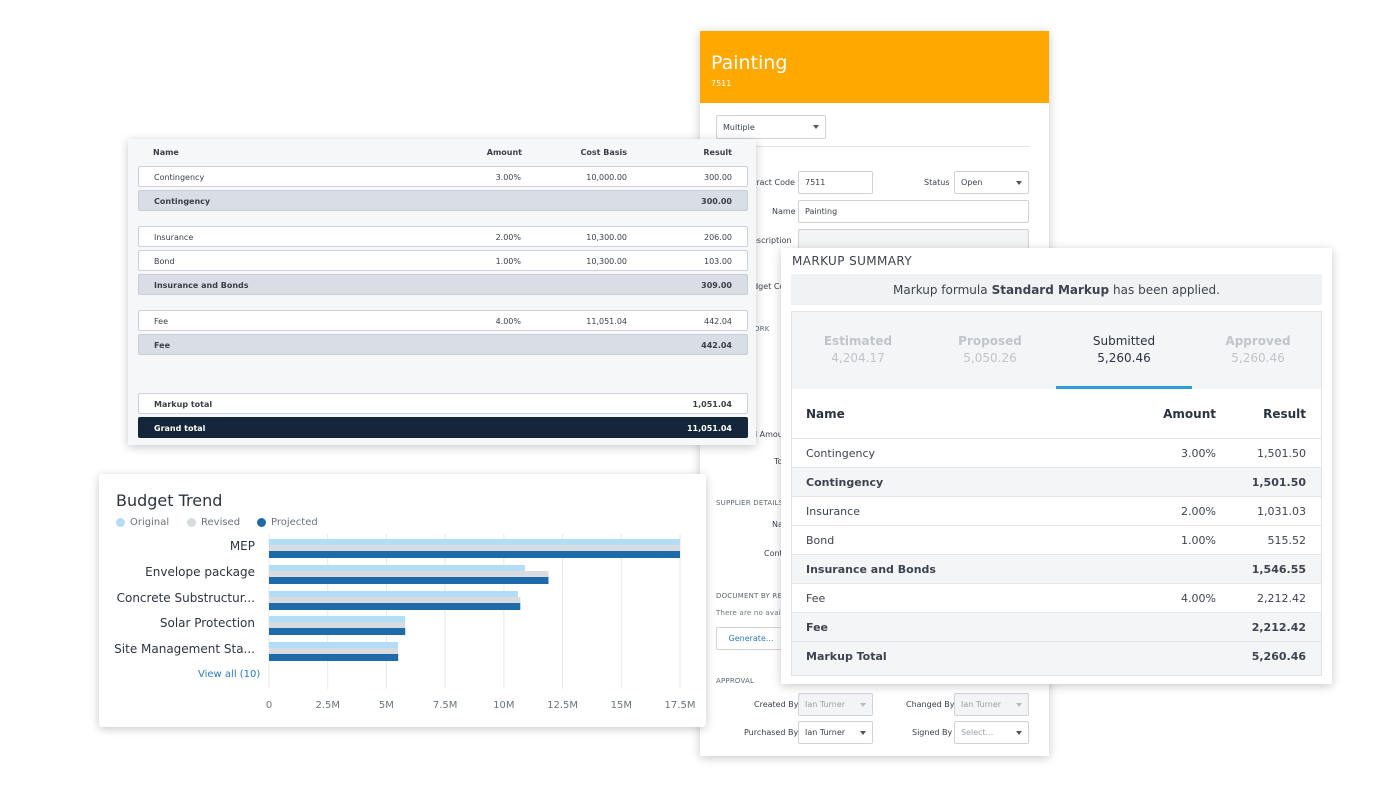  What do you see at coordinates (1056, 568) in the screenshot?
I see `subtotal-row: Insurance and Bonds 1,546.55` at bounding box center [1056, 568].